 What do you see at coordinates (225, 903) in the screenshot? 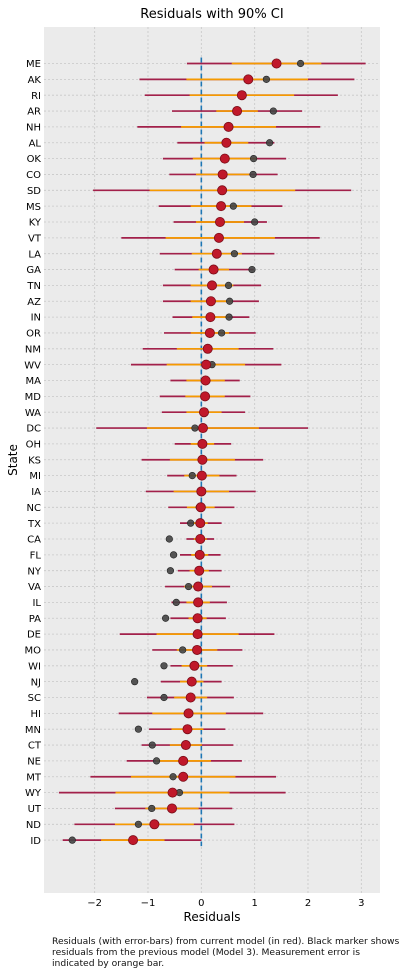
I see `x-tick-labels: −2 −1 0 1 2 3` at bounding box center [225, 903].